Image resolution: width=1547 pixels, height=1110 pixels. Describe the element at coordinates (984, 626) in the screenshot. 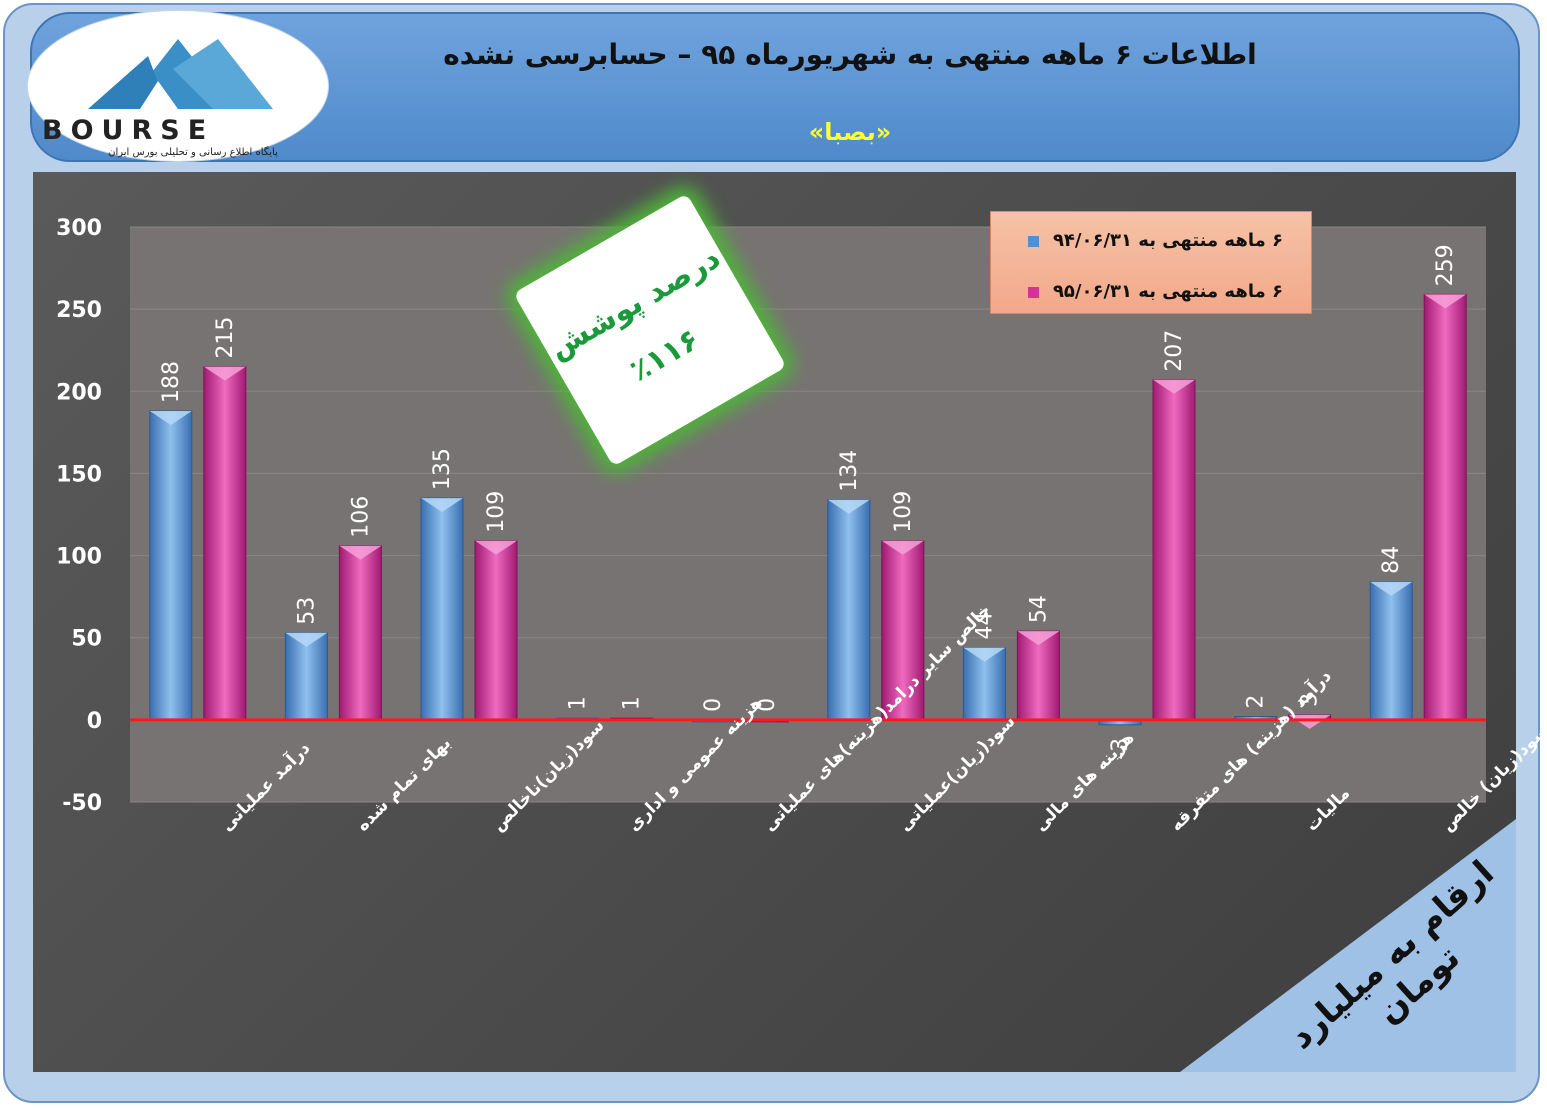

I see `data-label: 44` at that location.